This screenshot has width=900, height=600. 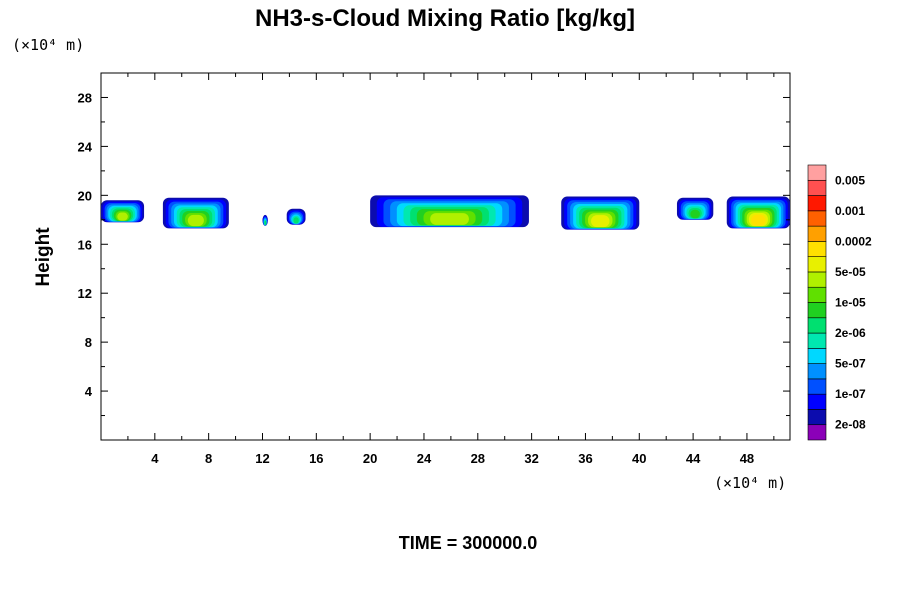 What do you see at coordinates (850, 211) in the screenshot?
I see `colorbar-label: 0.001` at bounding box center [850, 211].